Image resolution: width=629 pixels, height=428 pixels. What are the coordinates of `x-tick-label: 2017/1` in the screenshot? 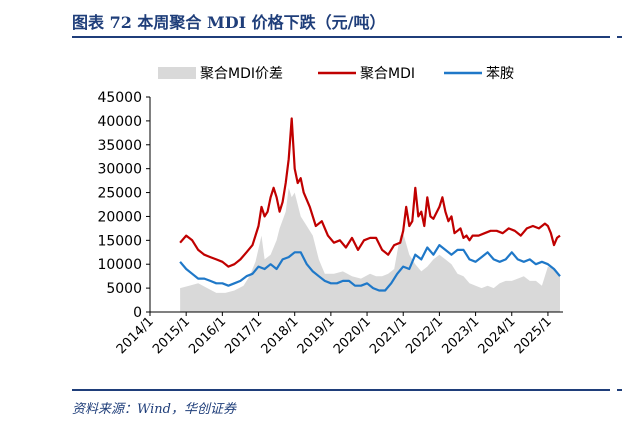 It's located at (243, 335).